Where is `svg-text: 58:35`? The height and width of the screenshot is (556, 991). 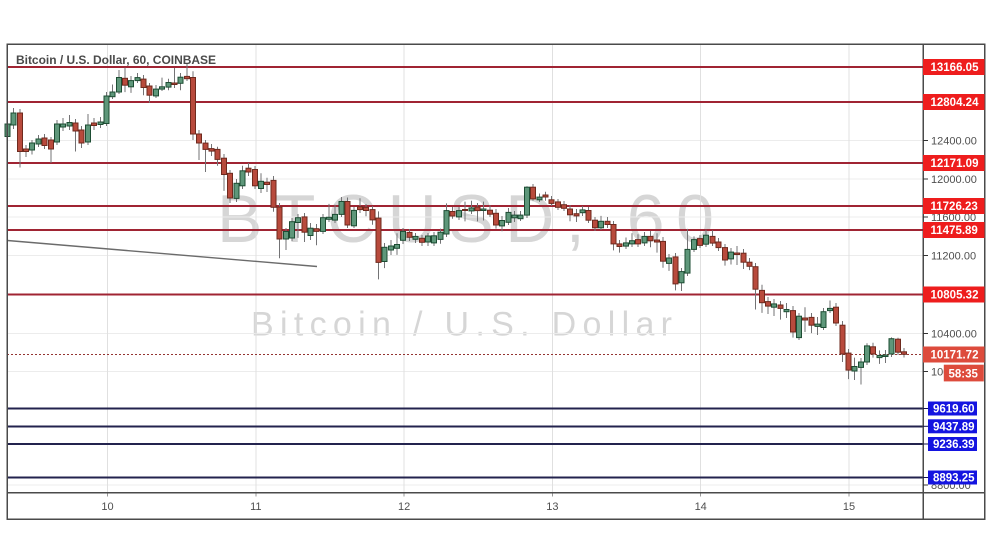 svg-text: 58:35 is located at coordinates (964, 375).